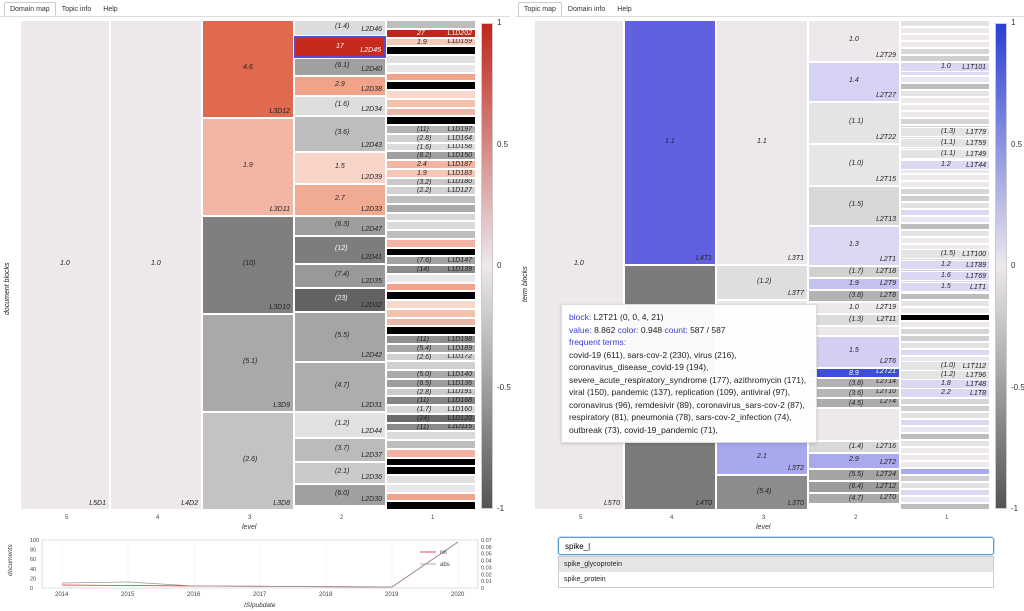  I want to click on block-cell: 17 L2D45, so click(340, 47).